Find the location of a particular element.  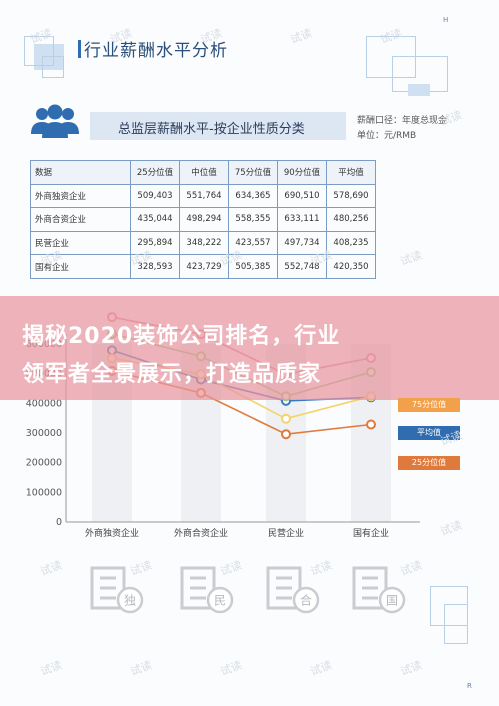

table-header-row: 数据 25分位值 中位值 75分位值 90分位值 平均值 is located at coordinates (203, 172).